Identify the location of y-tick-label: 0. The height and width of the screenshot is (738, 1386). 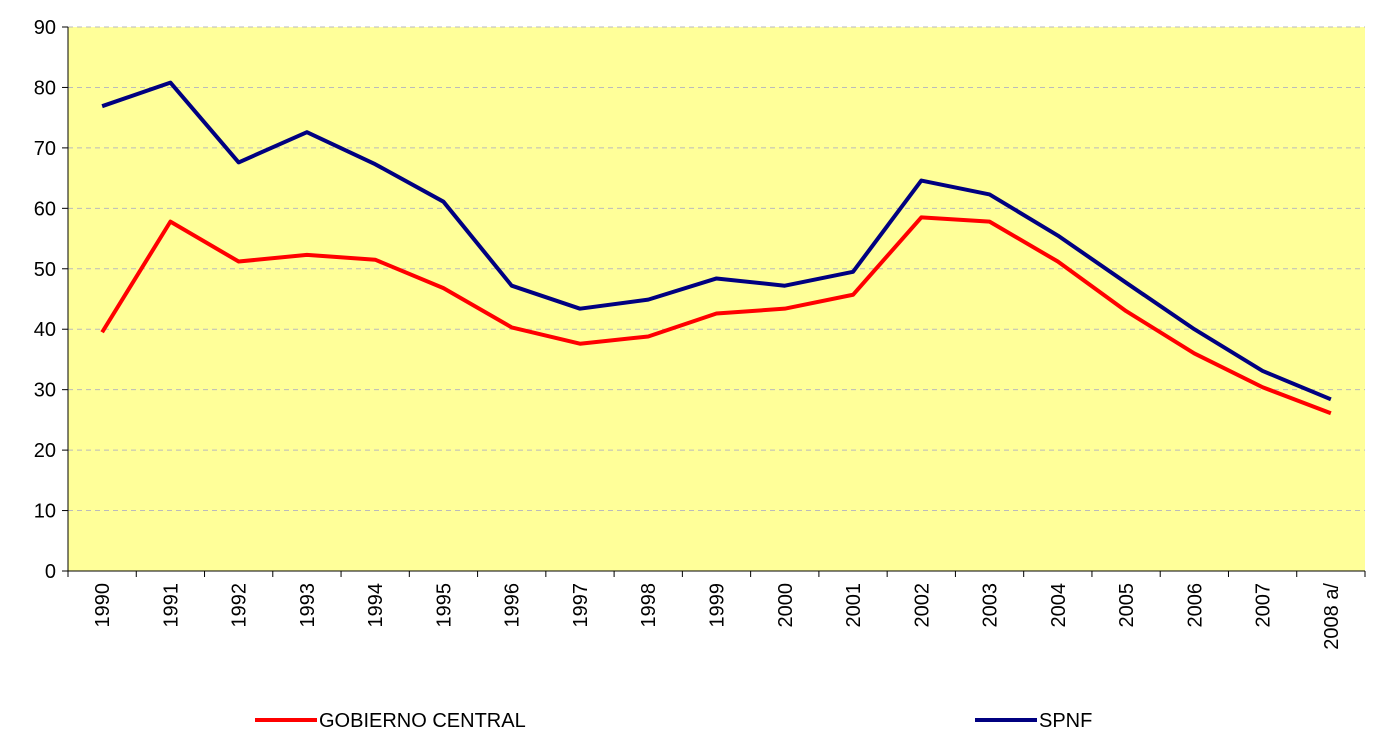
(50, 572).